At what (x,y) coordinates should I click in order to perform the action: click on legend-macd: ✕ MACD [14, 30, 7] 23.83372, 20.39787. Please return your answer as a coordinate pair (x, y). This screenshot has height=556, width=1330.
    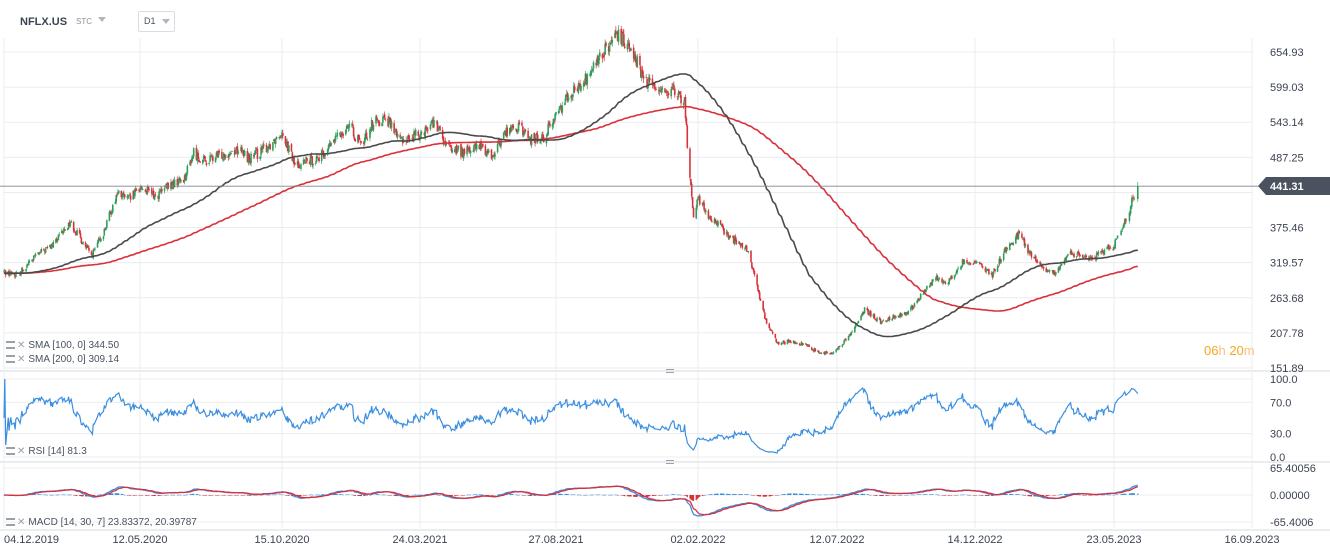
    Looking at the image, I should click on (101, 522).